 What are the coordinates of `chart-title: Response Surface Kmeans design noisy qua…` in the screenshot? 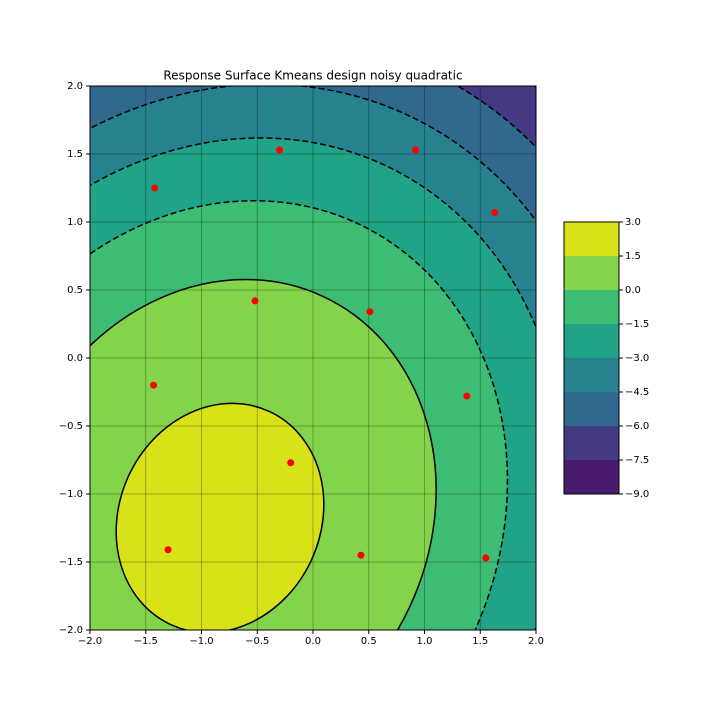 It's located at (312, 76).